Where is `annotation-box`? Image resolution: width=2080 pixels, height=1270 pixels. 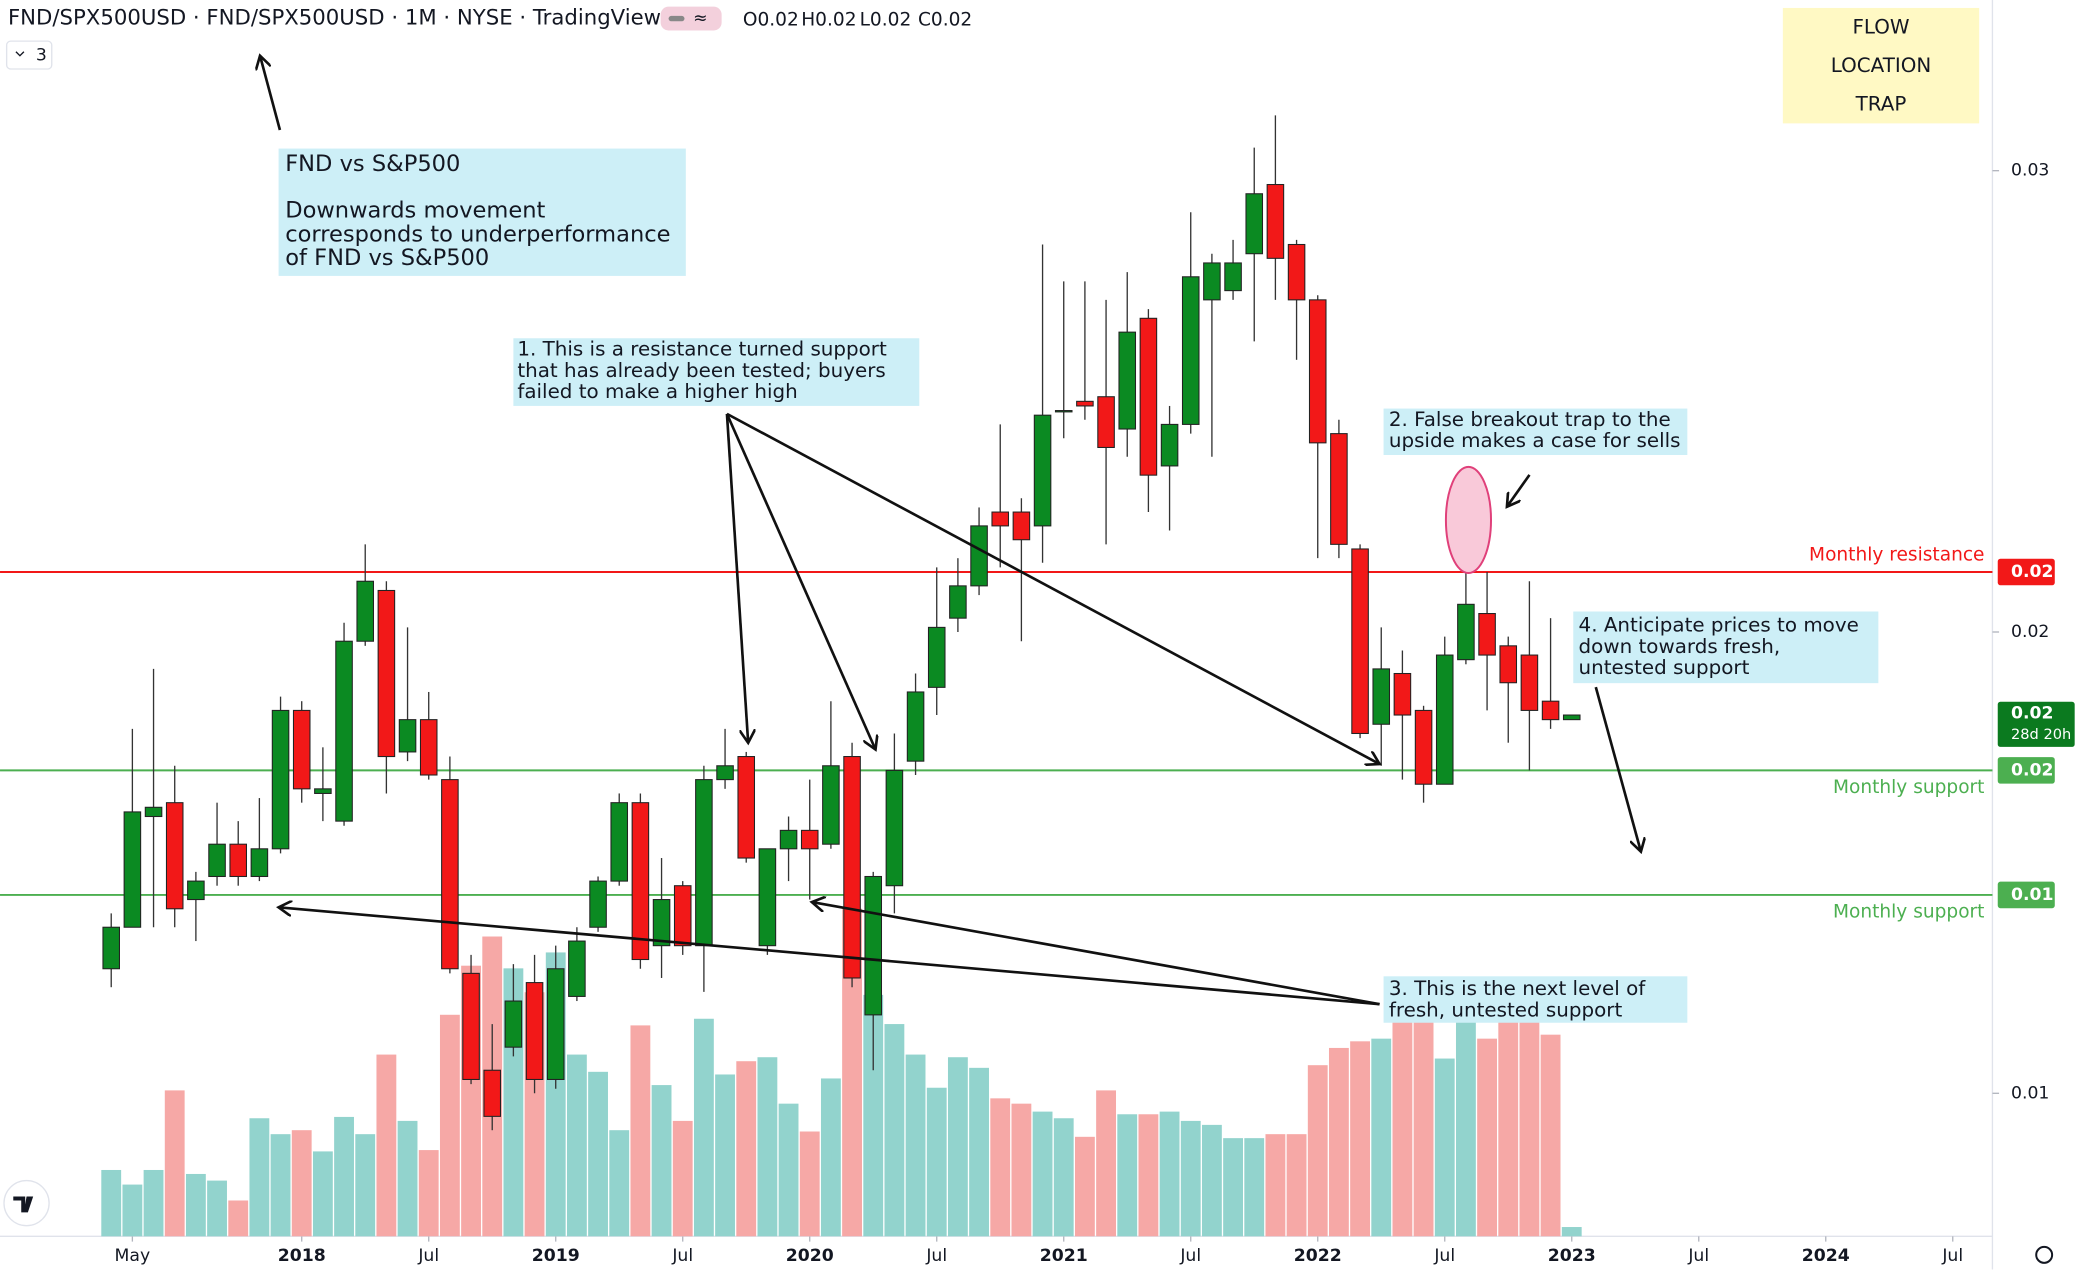
annotation-box is located at coordinates (716, 372).